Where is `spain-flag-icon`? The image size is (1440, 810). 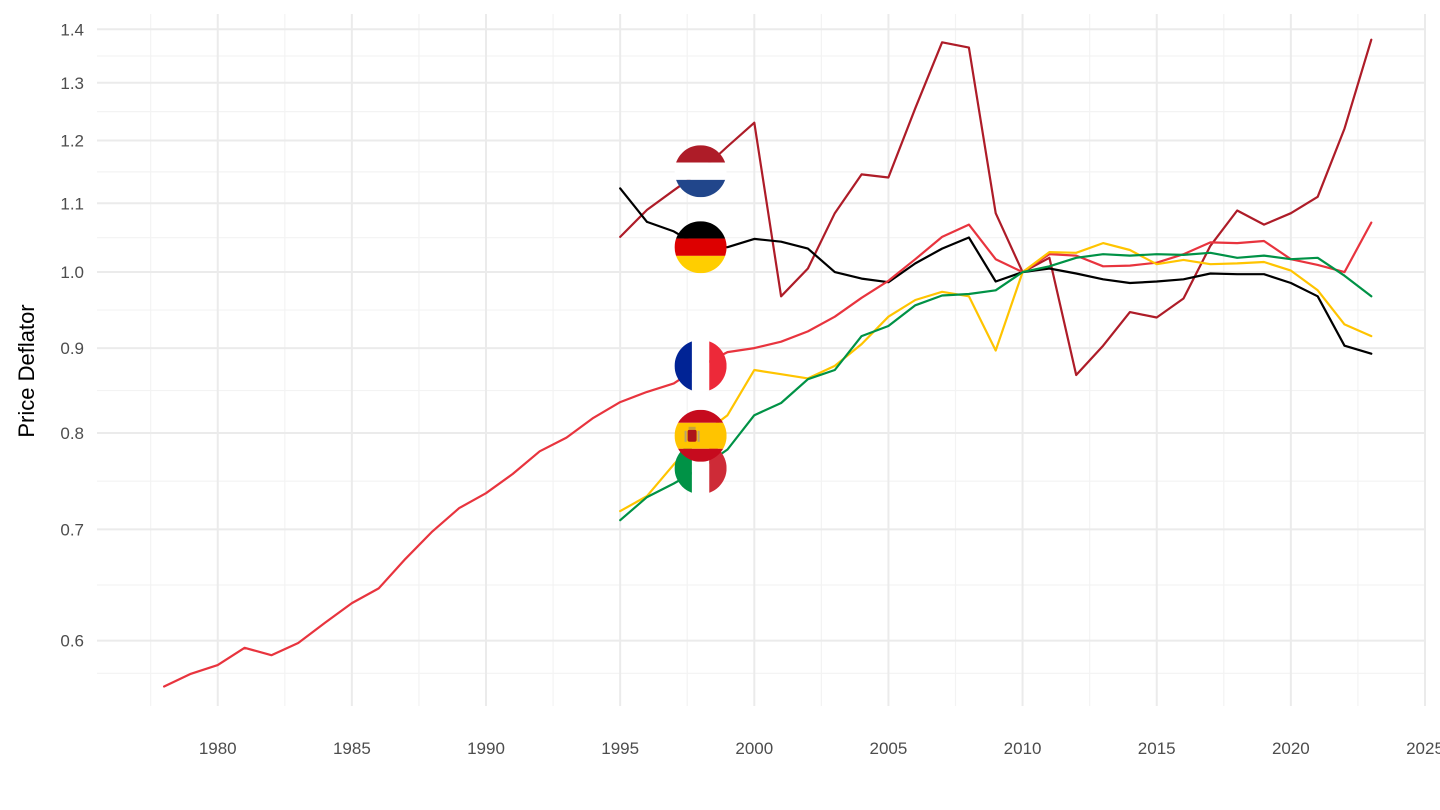
spain-flag-icon is located at coordinates (700, 435).